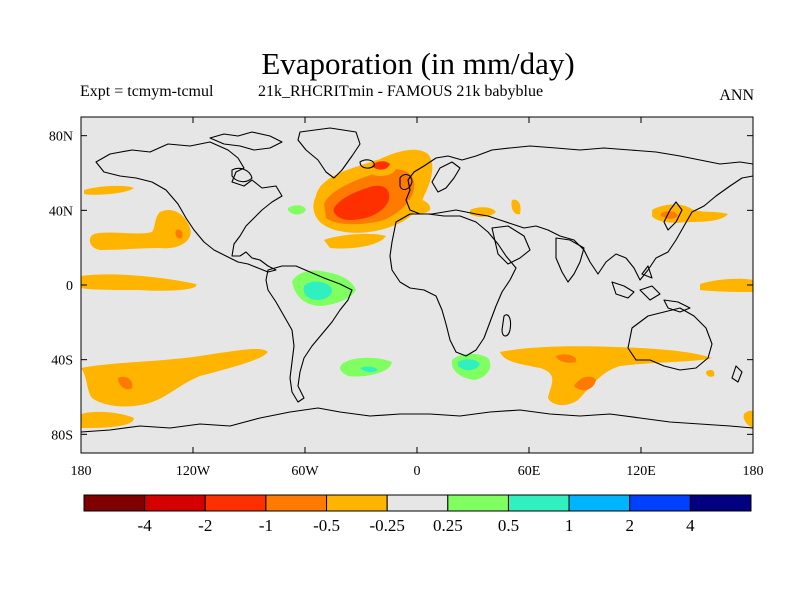  Describe the element at coordinates (109, 190) in the screenshot. I see `contour-orange-alaska` at that location.